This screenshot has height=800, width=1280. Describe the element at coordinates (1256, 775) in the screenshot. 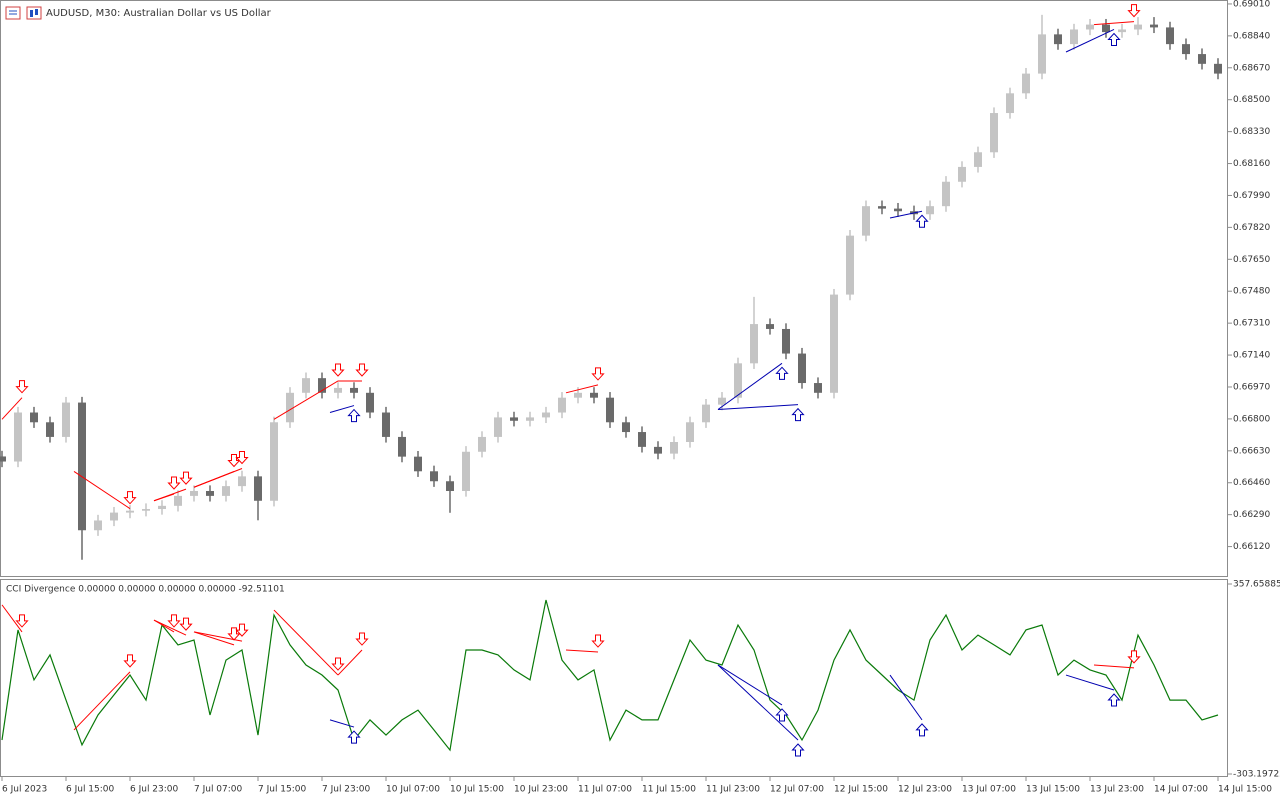

I see `y-tick-label: -303.19722` at that location.